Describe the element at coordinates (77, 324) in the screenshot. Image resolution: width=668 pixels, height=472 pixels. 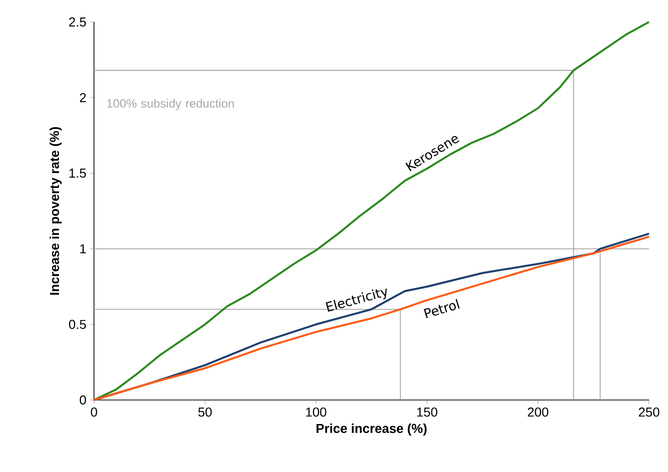
I see `y-tick-label: 0.5` at that location.